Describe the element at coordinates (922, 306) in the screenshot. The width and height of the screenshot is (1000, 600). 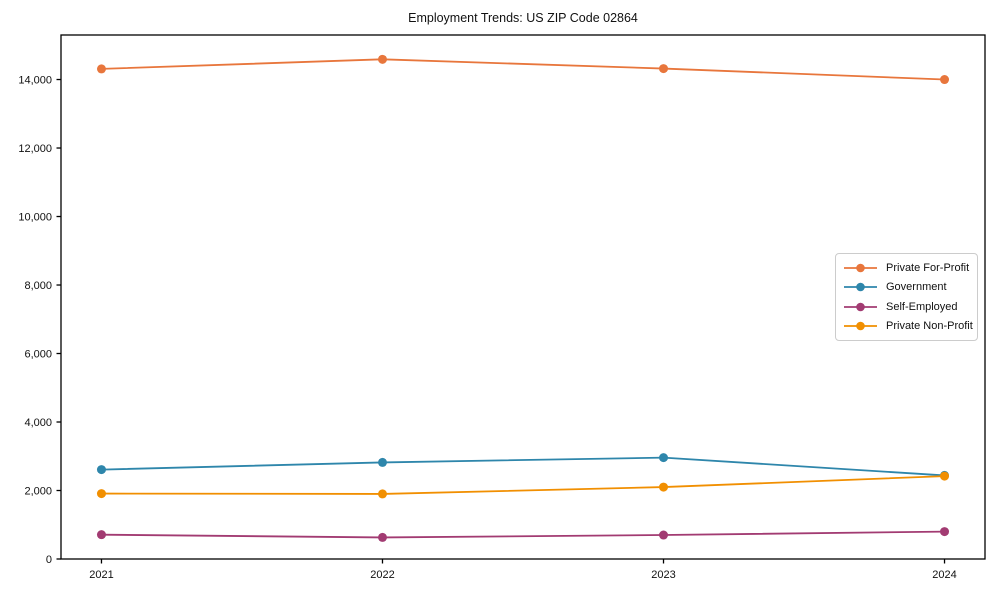
I see `legend-label: Self-Employed` at that location.